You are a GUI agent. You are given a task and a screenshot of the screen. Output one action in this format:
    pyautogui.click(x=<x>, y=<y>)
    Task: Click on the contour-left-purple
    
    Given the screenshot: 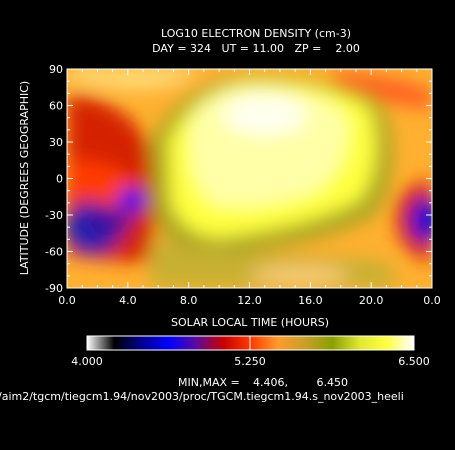 What is the action you would take?
    pyautogui.click(x=108, y=222)
    